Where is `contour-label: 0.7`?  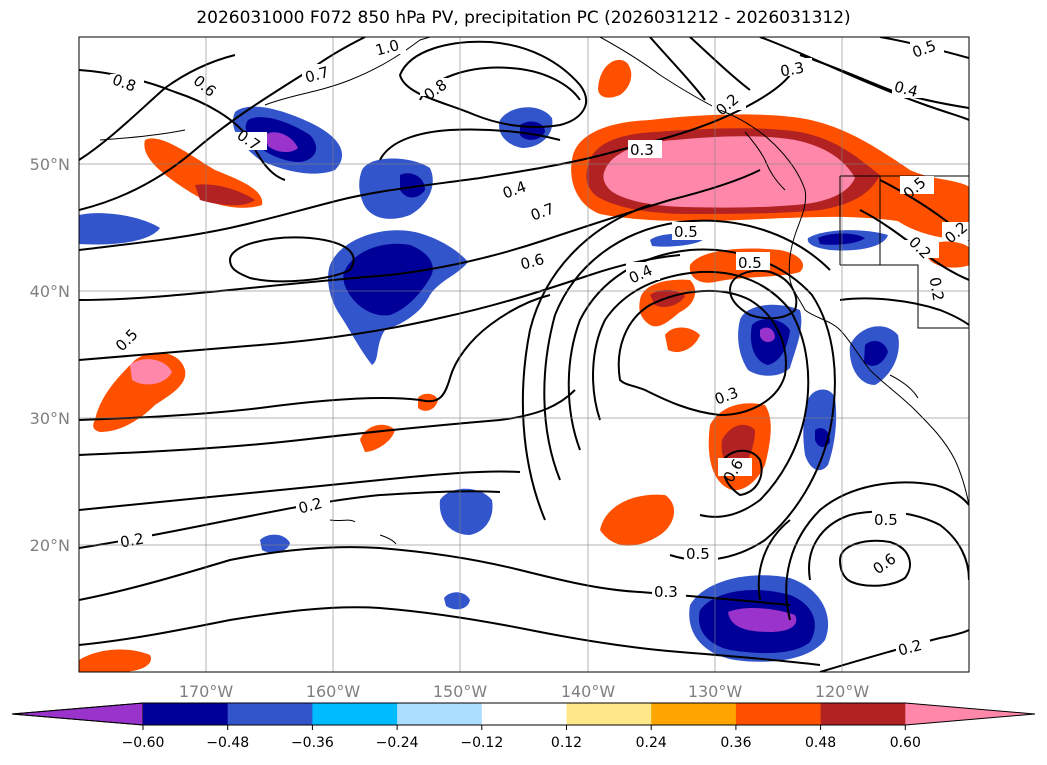
contour-label: 0.7 is located at coordinates (317, 75).